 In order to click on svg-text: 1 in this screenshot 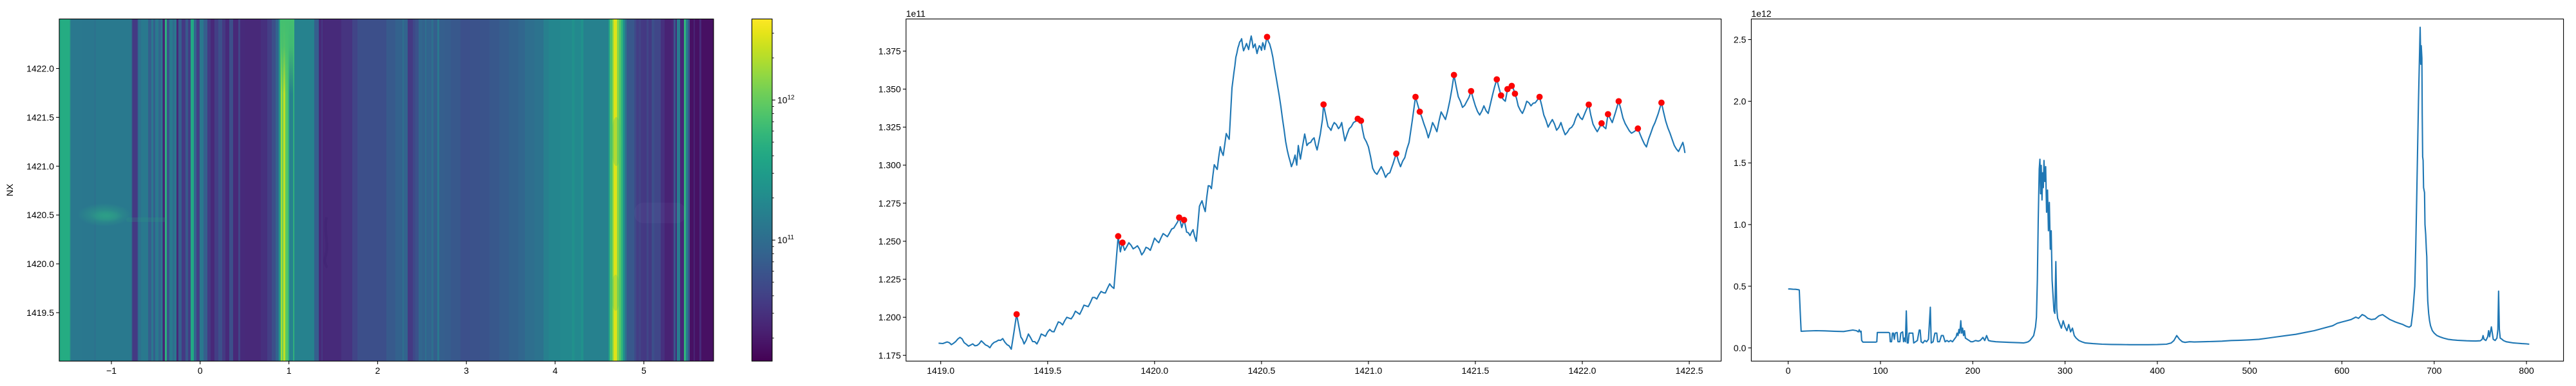, I will do `click(289, 370)`.